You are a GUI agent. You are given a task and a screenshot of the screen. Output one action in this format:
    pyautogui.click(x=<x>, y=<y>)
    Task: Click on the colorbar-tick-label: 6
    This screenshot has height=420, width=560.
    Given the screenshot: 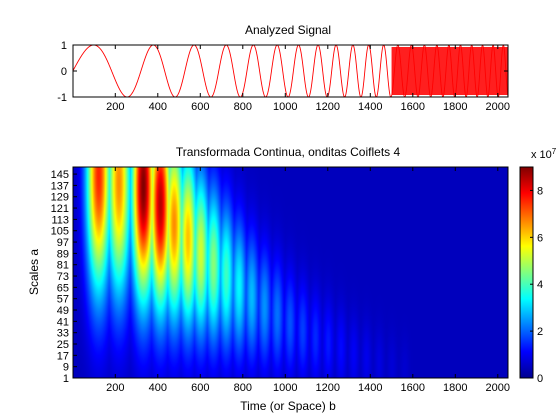 What is the action you would take?
    pyautogui.click(x=540, y=238)
    